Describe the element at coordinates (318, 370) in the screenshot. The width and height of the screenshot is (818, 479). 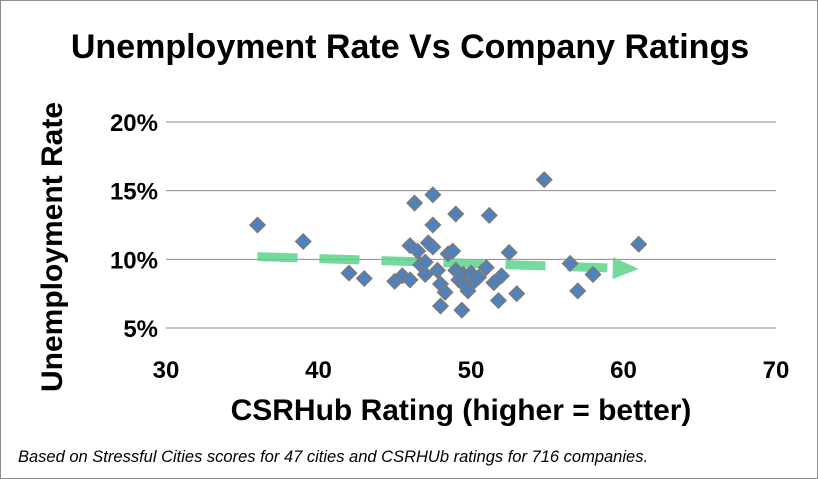
I see `x-tick-label: 40` at that location.